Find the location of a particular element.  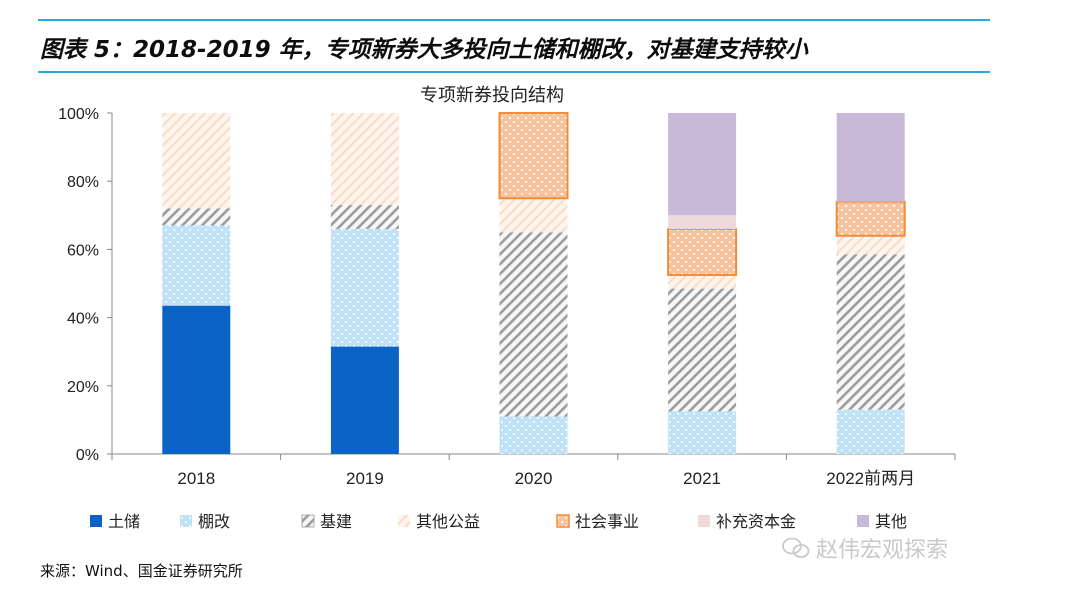

legend-label: 土储 is located at coordinates (124, 521).